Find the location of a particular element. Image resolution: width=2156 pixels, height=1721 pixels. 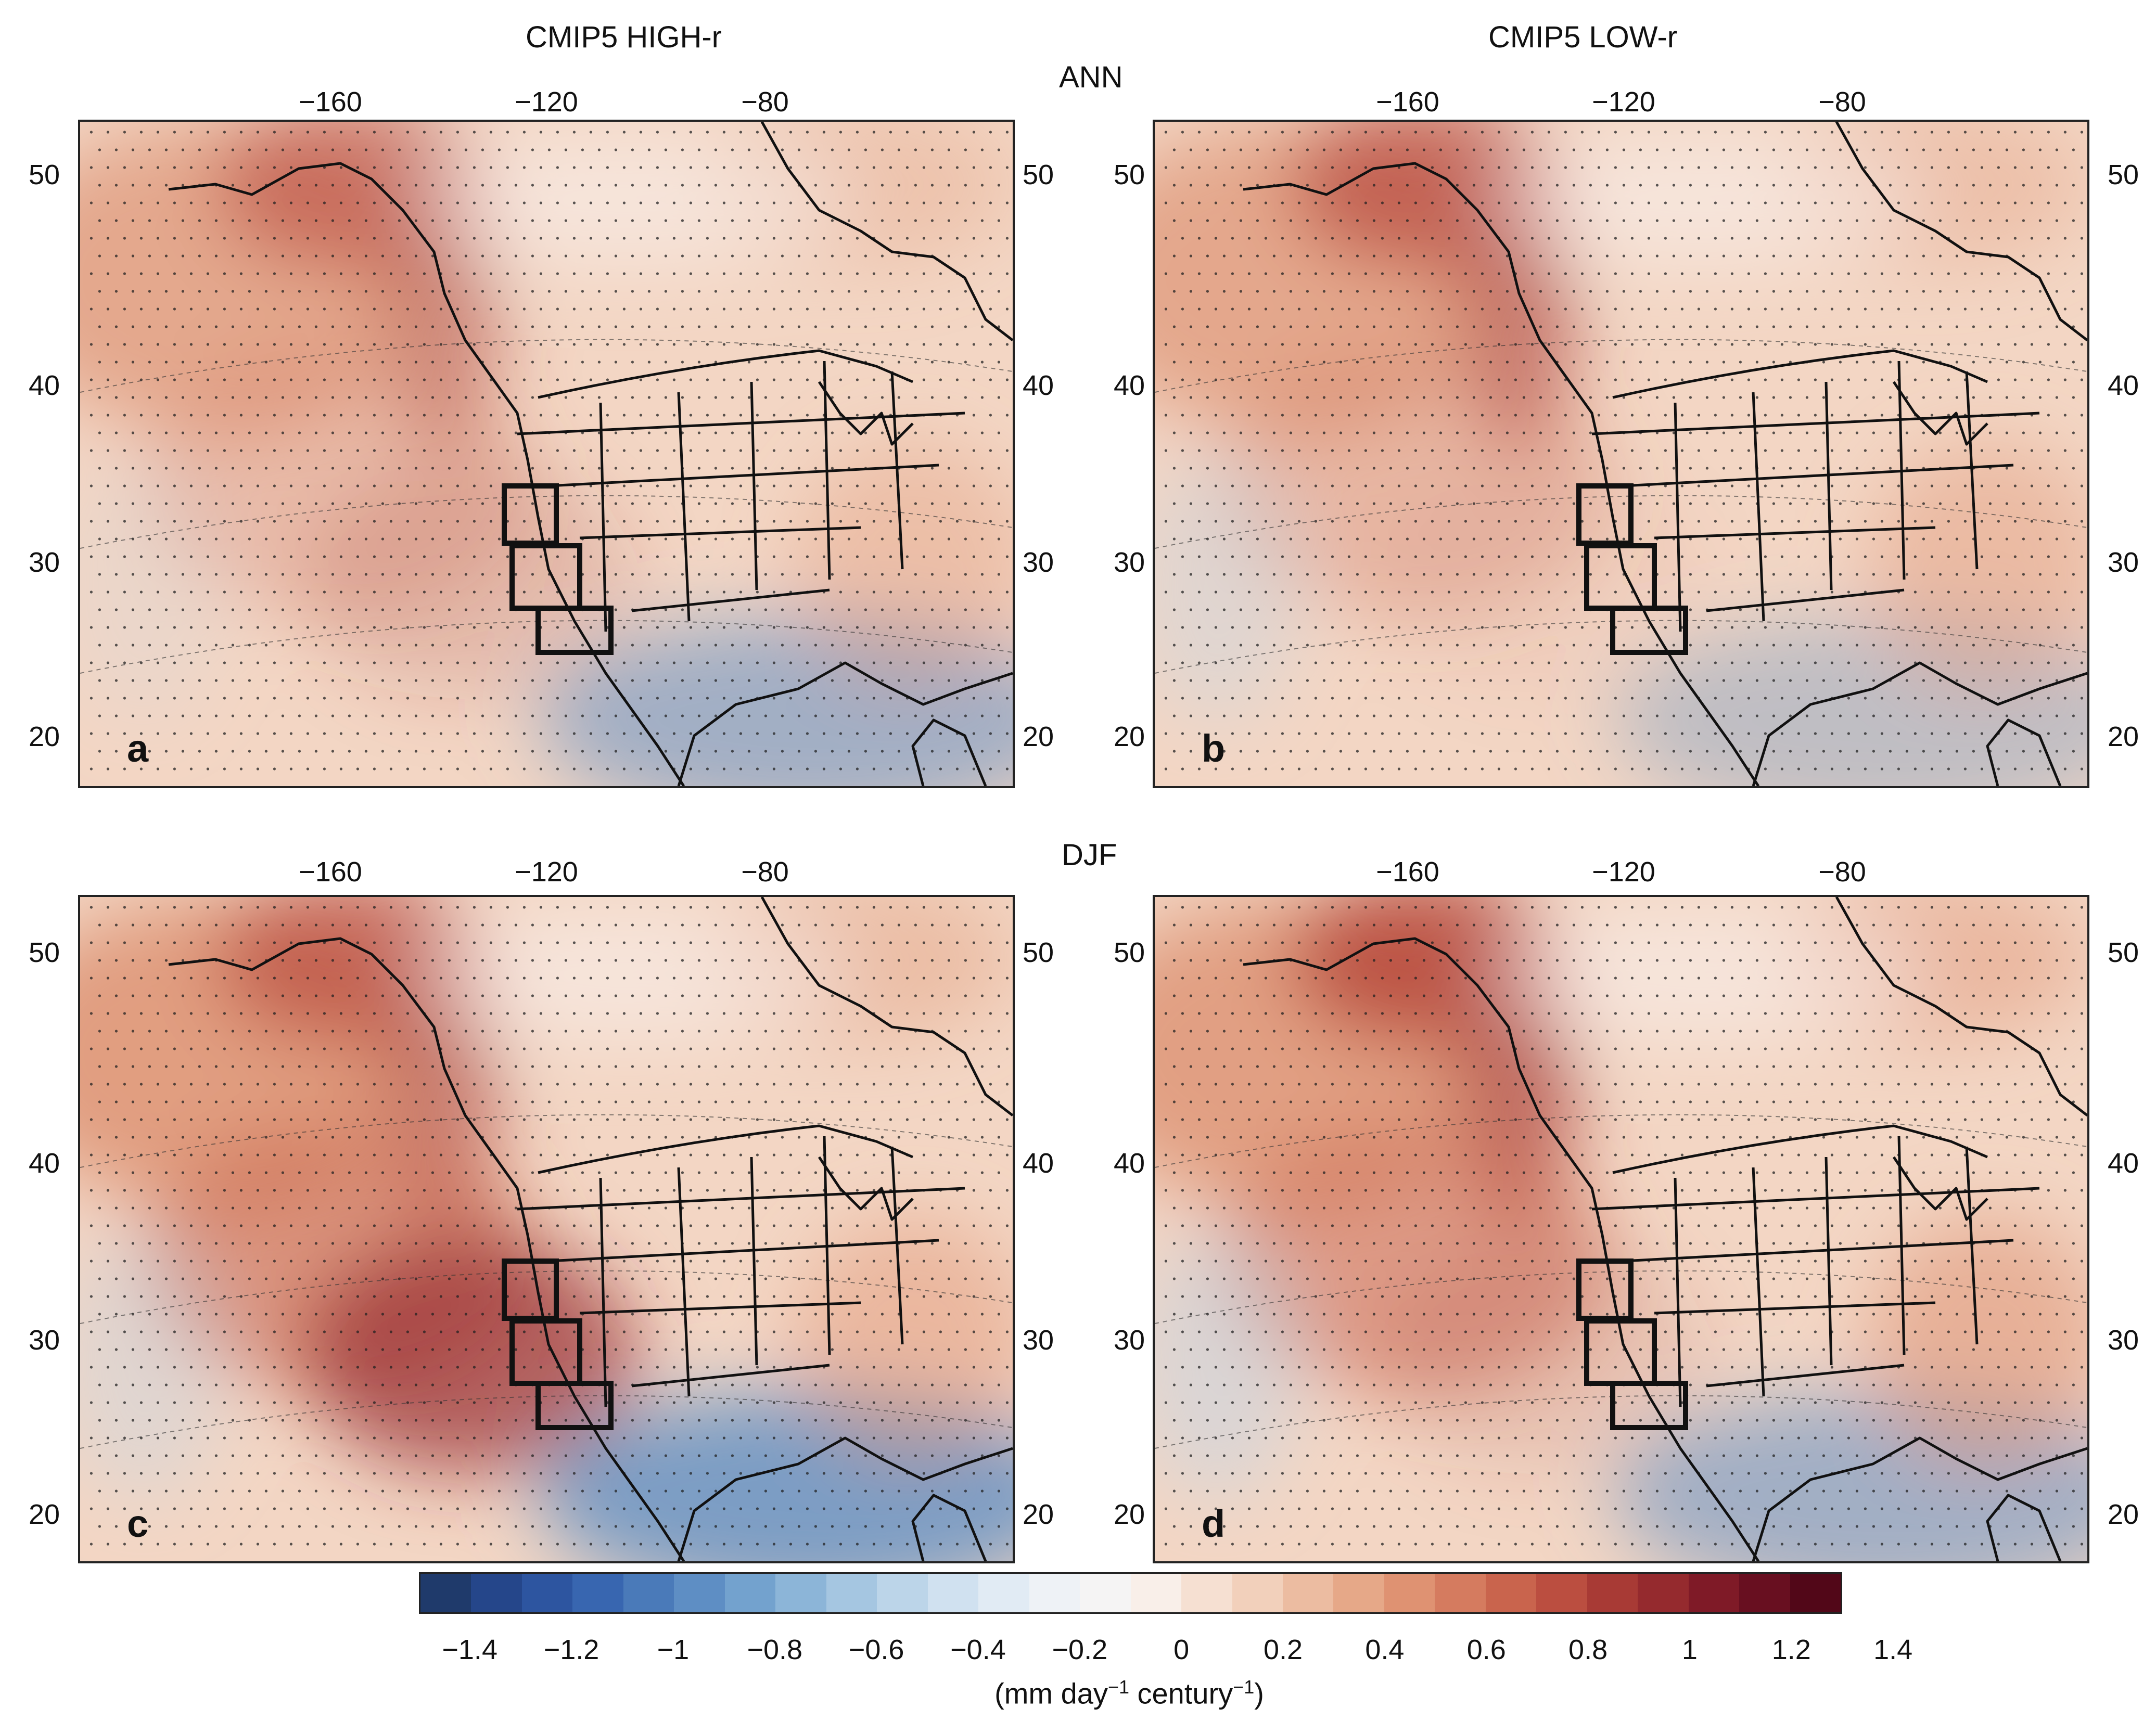

season-label-djf: DJF is located at coordinates (1089, 855).